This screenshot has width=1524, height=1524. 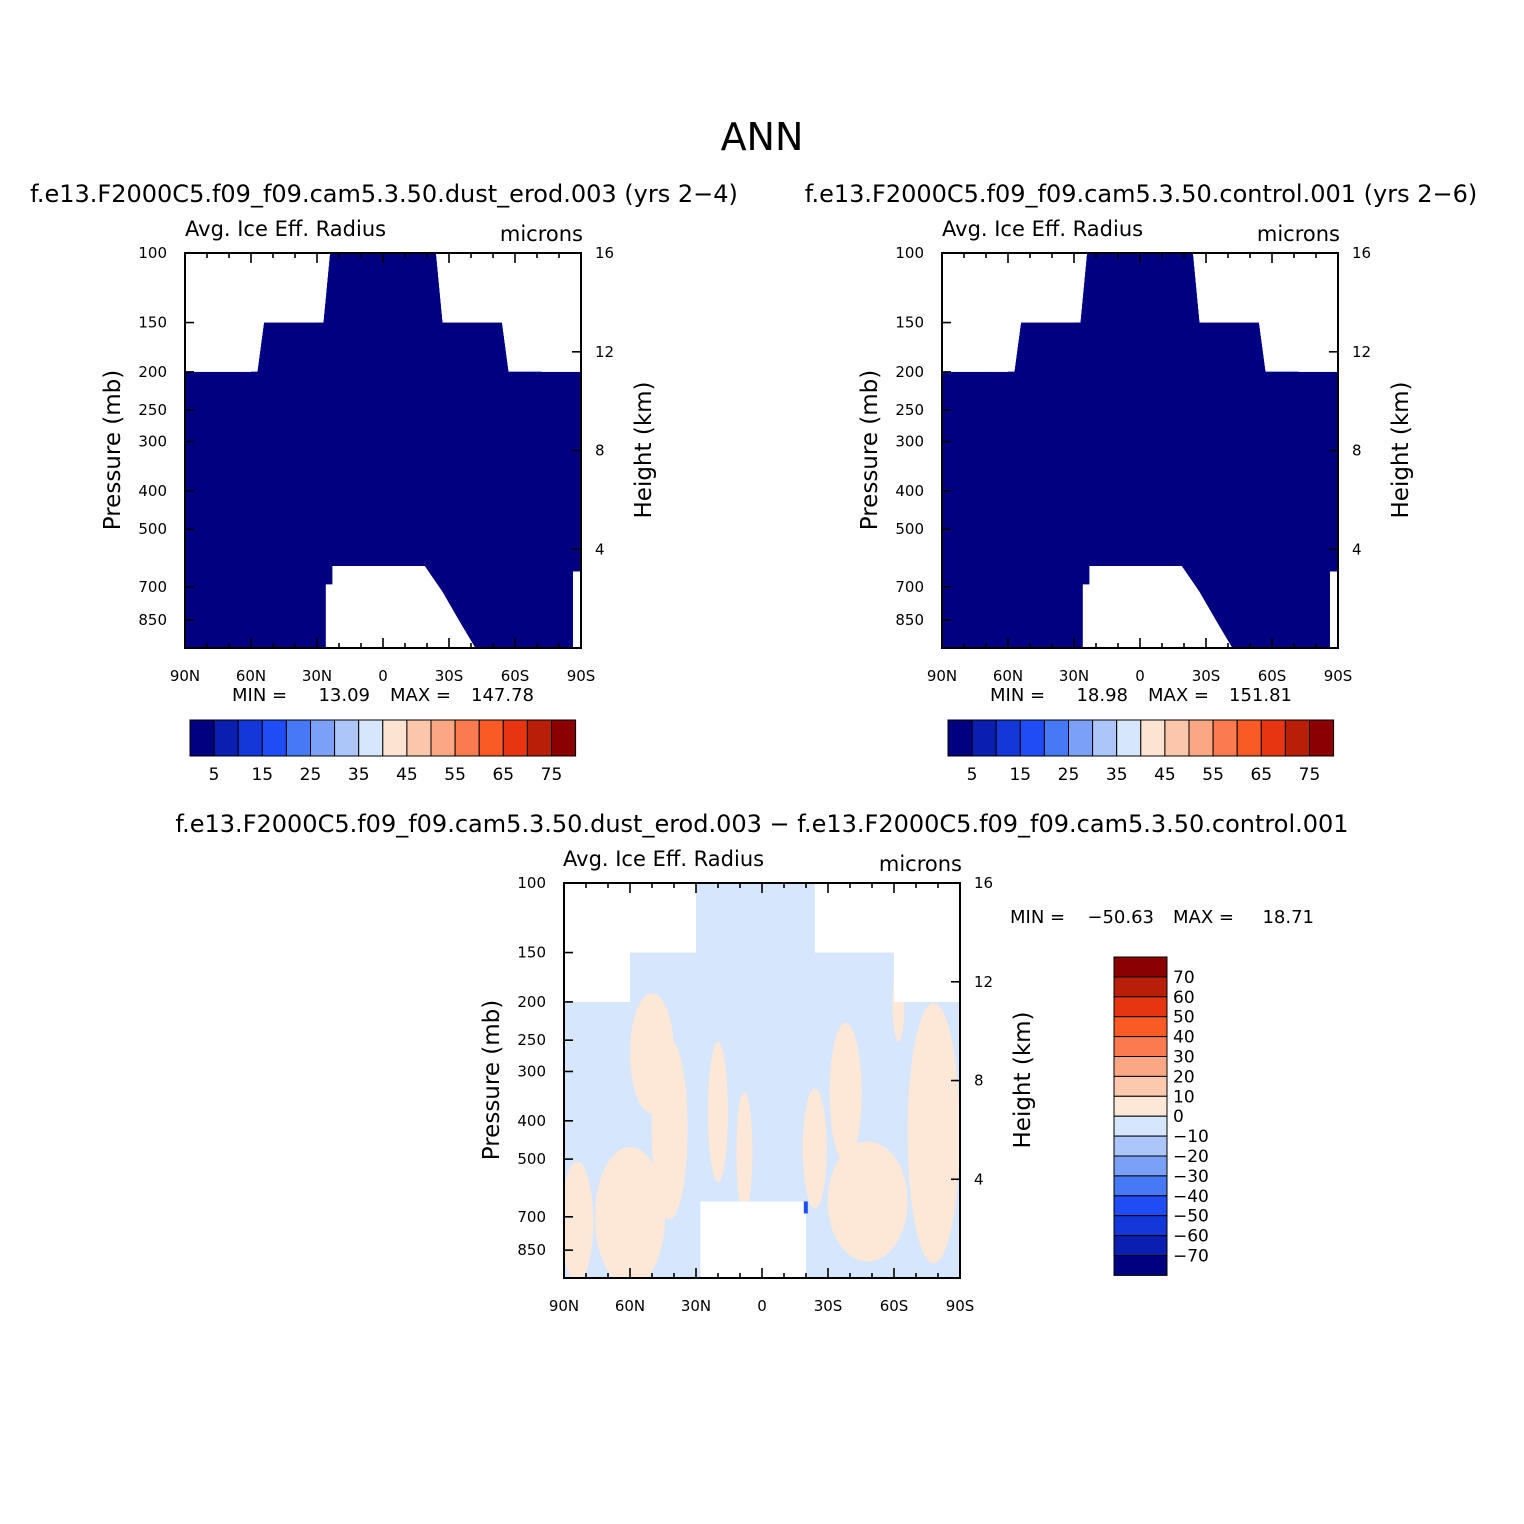 I want to click on colorbar-label: 70, so click(x=1184, y=978).